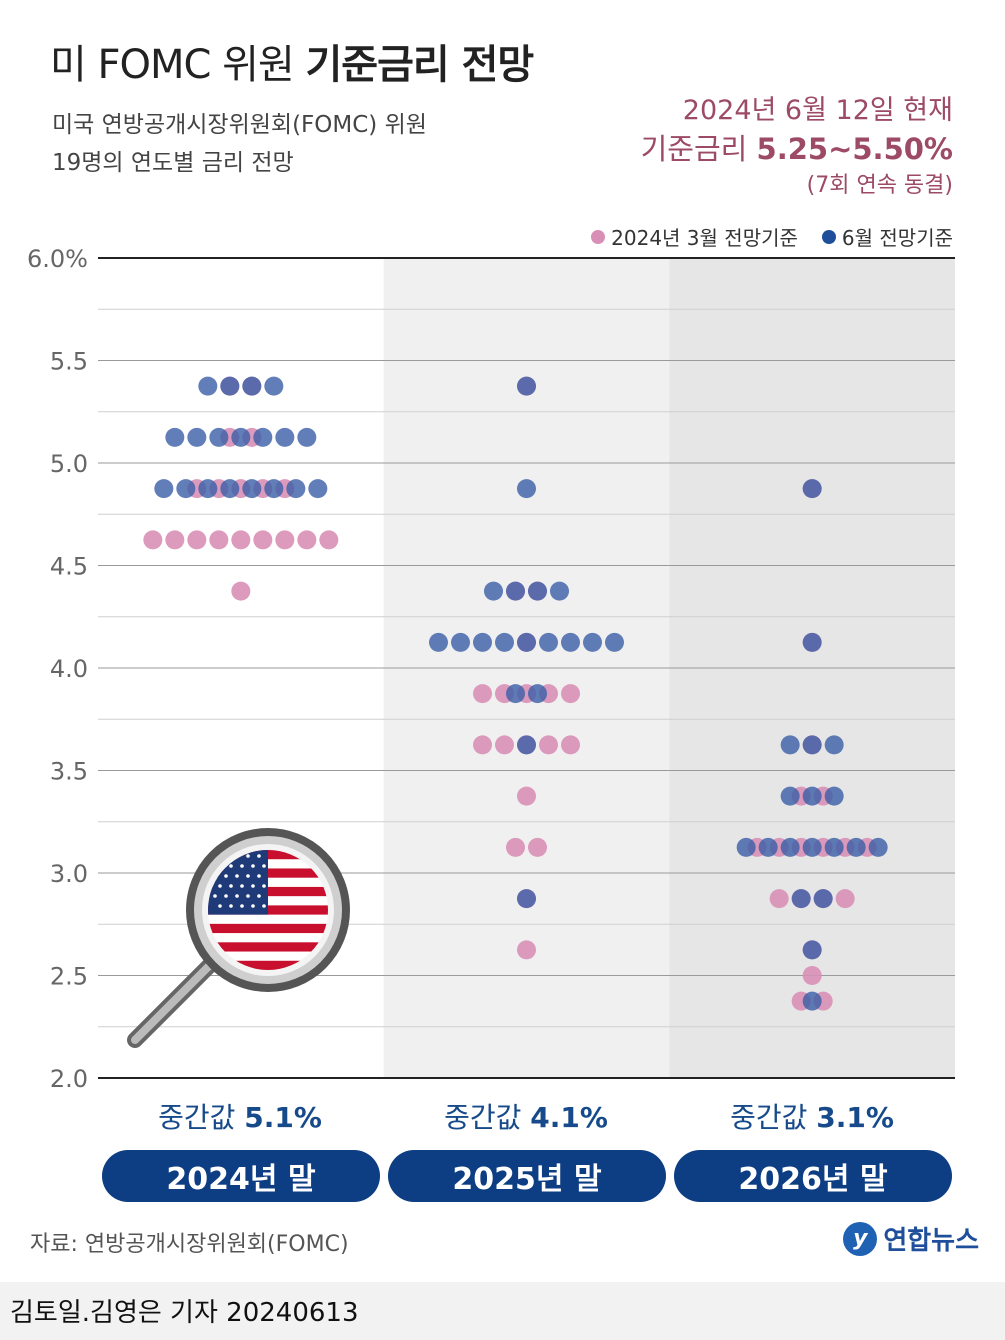  What do you see at coordinates (69, 464) in the screenshot?
I see `y-tick-label: 5.0` at bounding box center [69, 464].